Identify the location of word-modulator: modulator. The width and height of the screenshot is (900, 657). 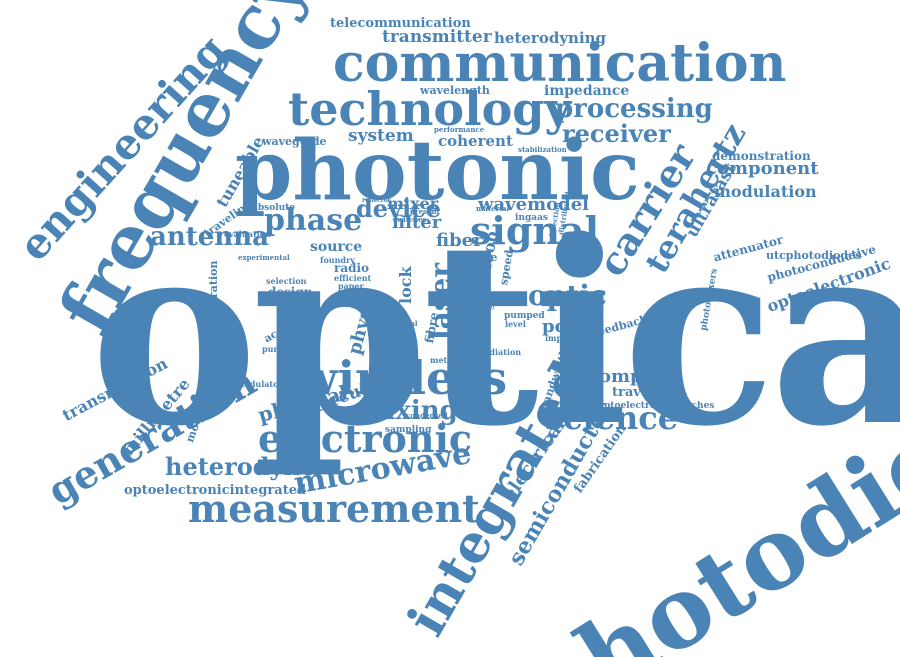
(259, 384).